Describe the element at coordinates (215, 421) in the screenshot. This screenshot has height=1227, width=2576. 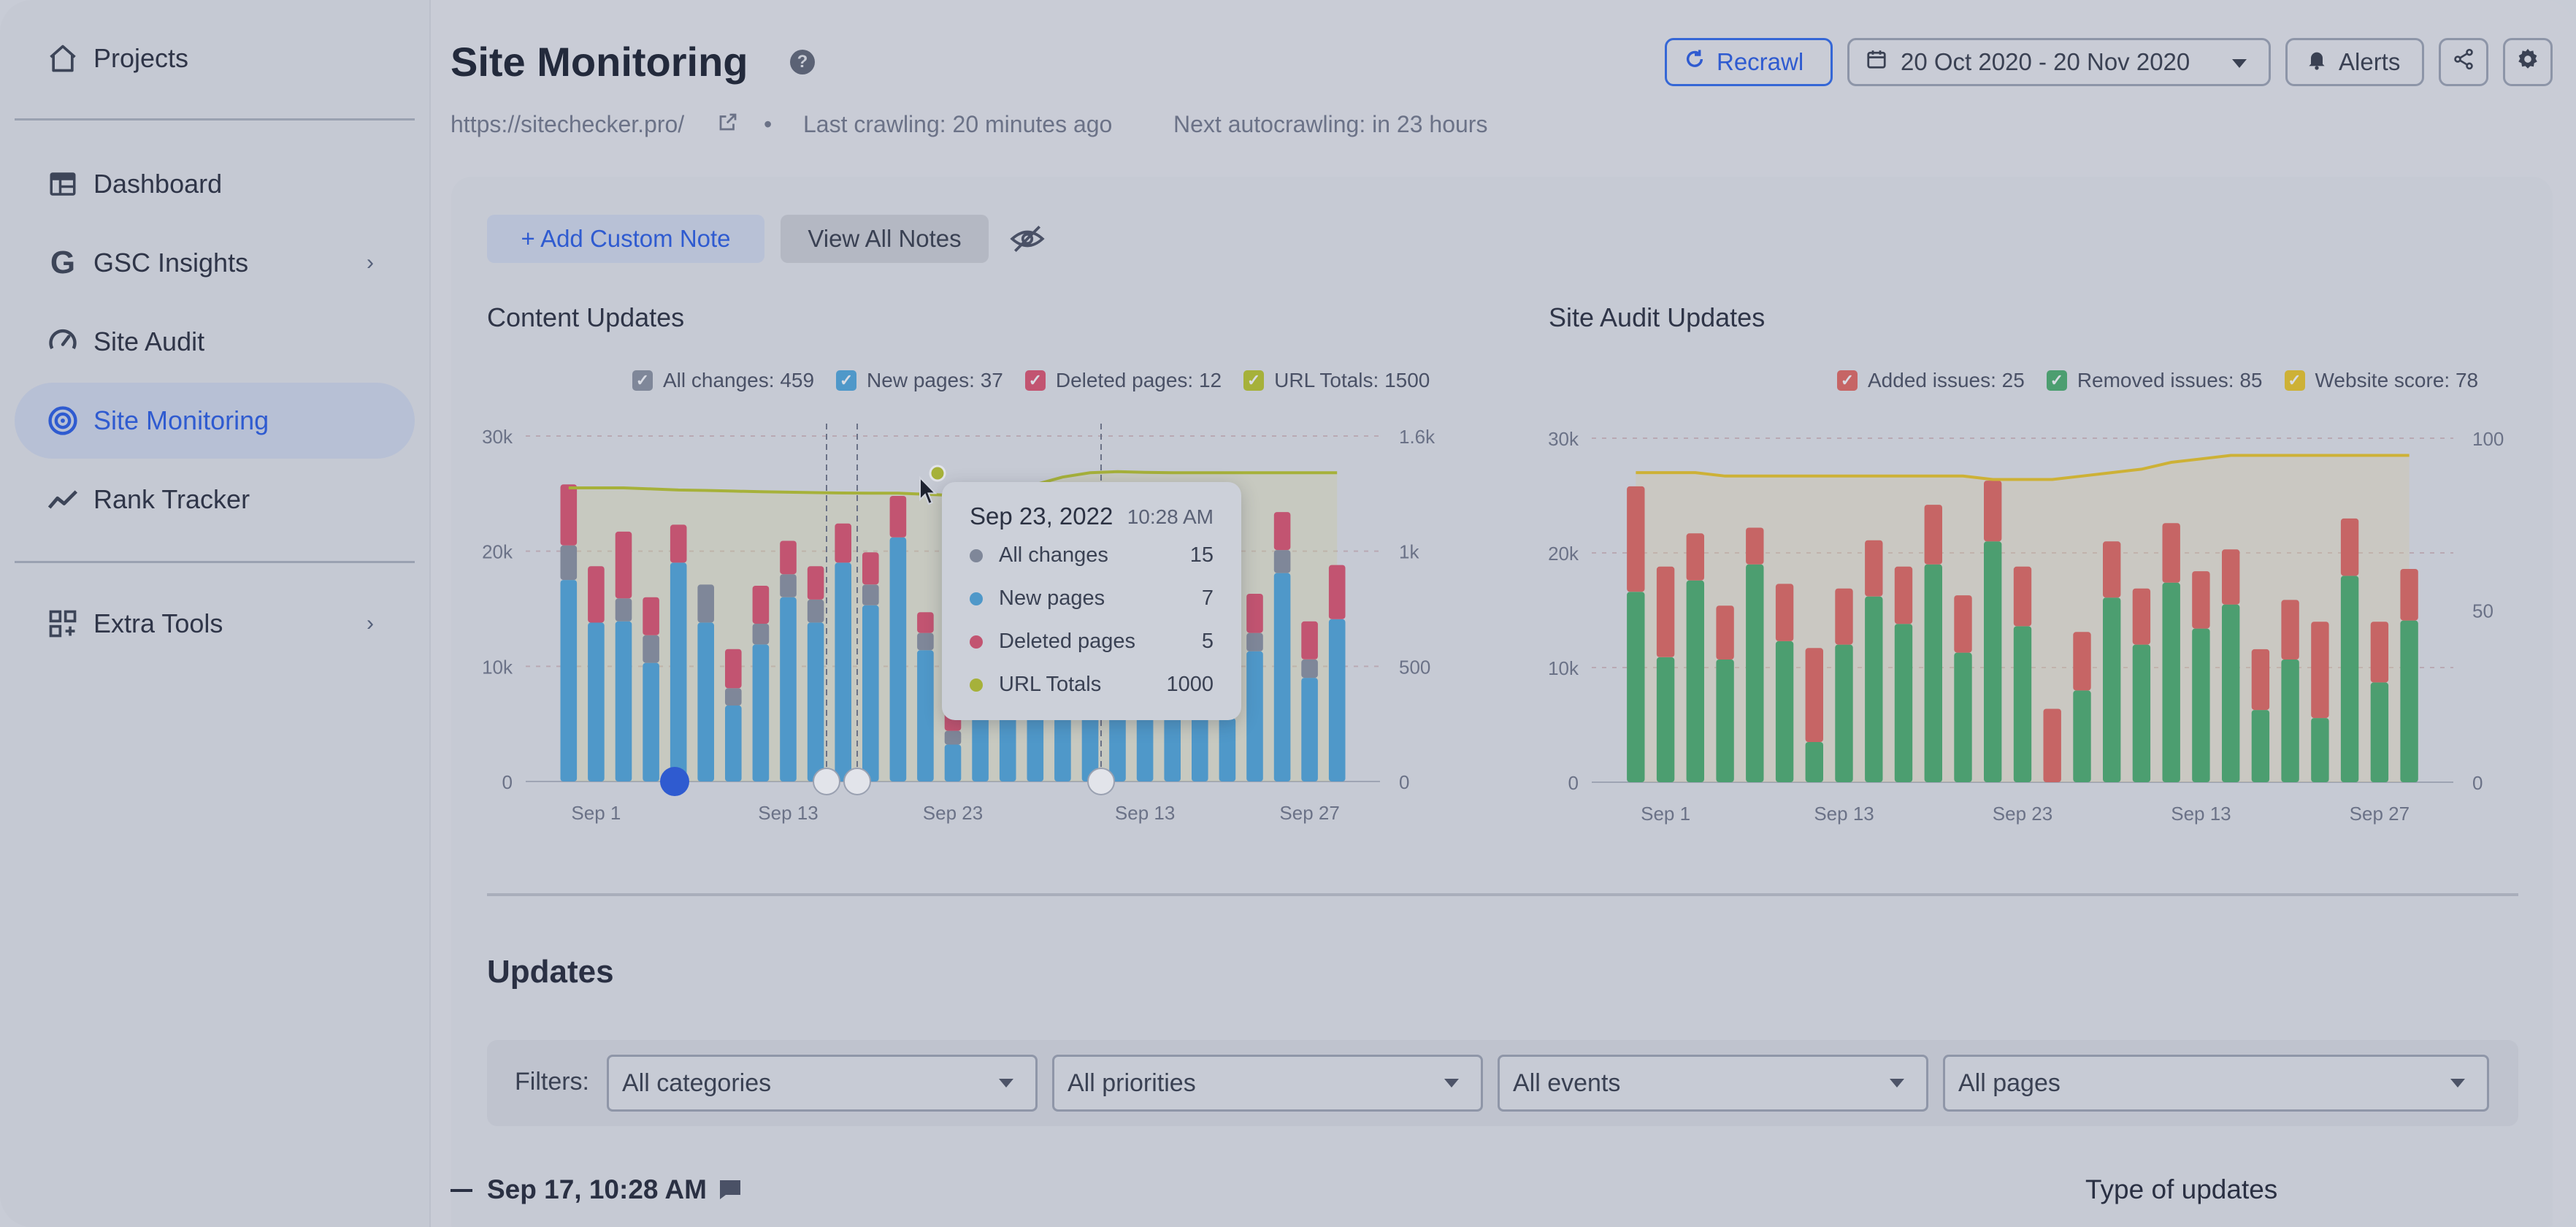
I see `sidebar-item-site-monitoring: Site Monitoring` at that location.